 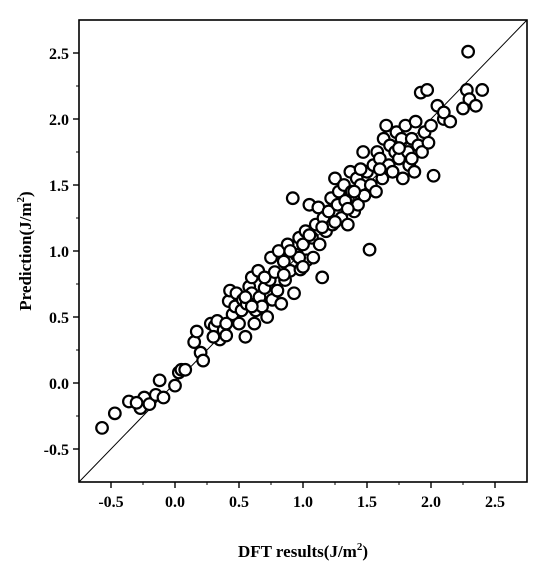 What do you see at coordinates (110, 502) in the screenshot?
I see `x-tick-label: -0.5` at bounding box center [110, 502].